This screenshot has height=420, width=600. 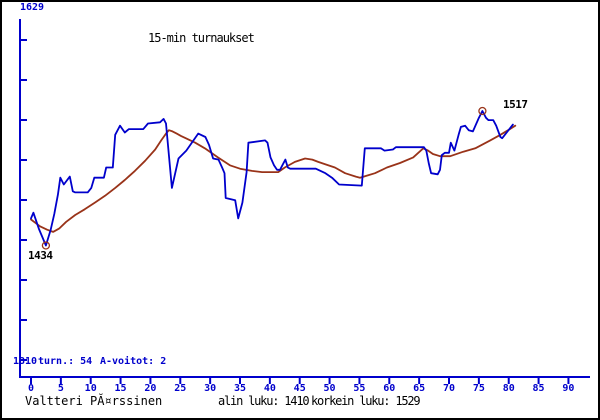 What do you see at coordinates (210, 388) in the screenshot?
I see `x-tick-label: 30` at bounding box center [210, 388].